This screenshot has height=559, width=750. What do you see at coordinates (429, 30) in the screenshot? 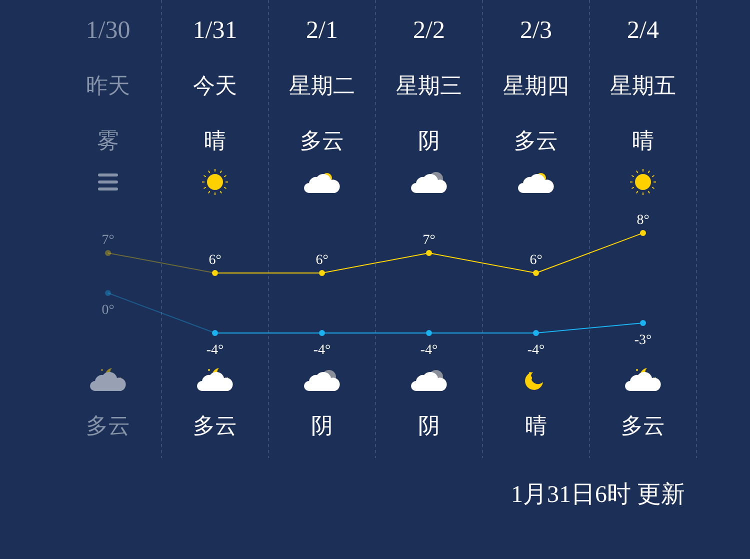
I see `x-tick-label: 2/2` at bounding box center [429, 30].